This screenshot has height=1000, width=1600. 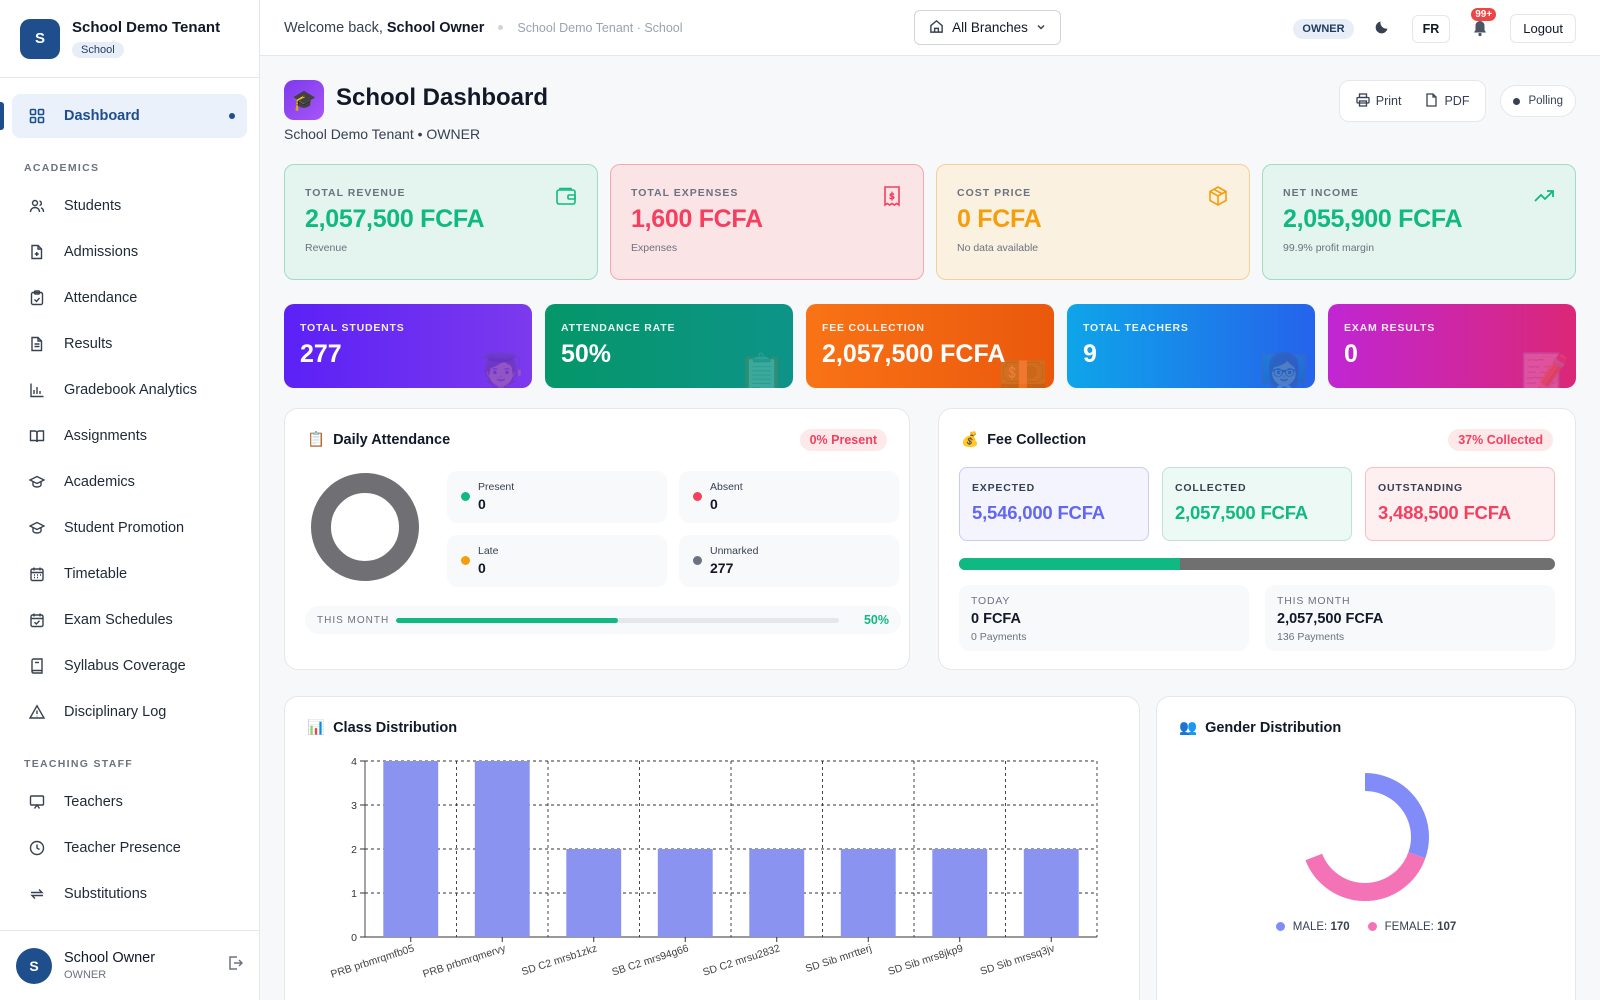 I want to click on polling-toggle: Polling, so click(x=1538, y=101).